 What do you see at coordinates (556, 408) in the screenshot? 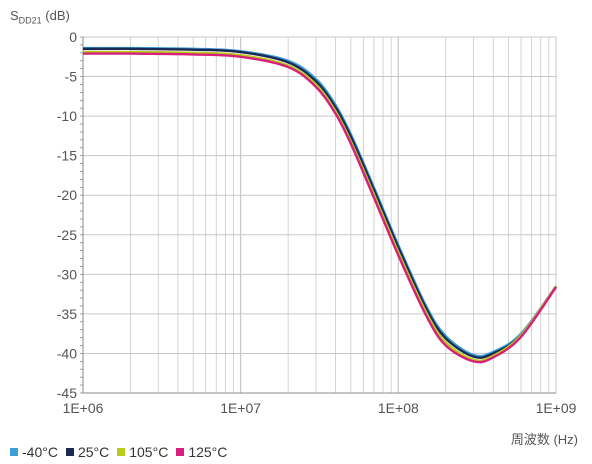
I see `x-tick-label: 1E+09` at bounding box center [556, 408].